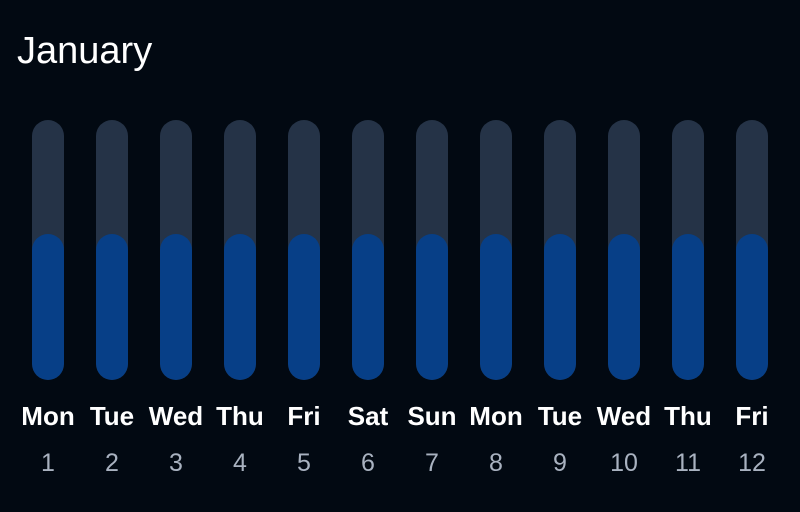  I want to click on bar-column: Thu 11, so click(688, 305).